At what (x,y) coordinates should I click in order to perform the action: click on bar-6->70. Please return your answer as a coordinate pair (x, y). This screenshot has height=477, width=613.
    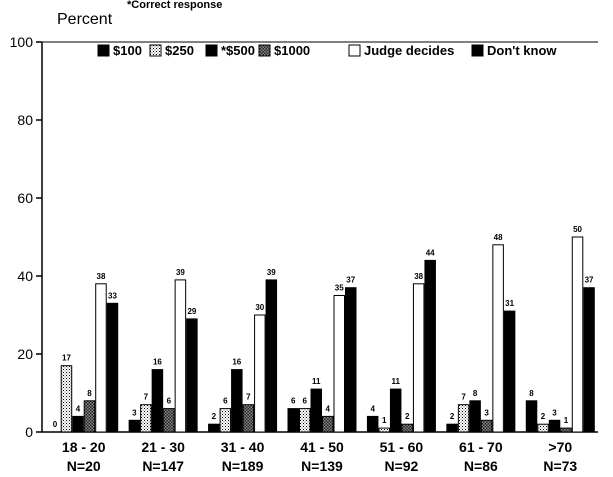
    Looking at the image, I should click on (589, 360).